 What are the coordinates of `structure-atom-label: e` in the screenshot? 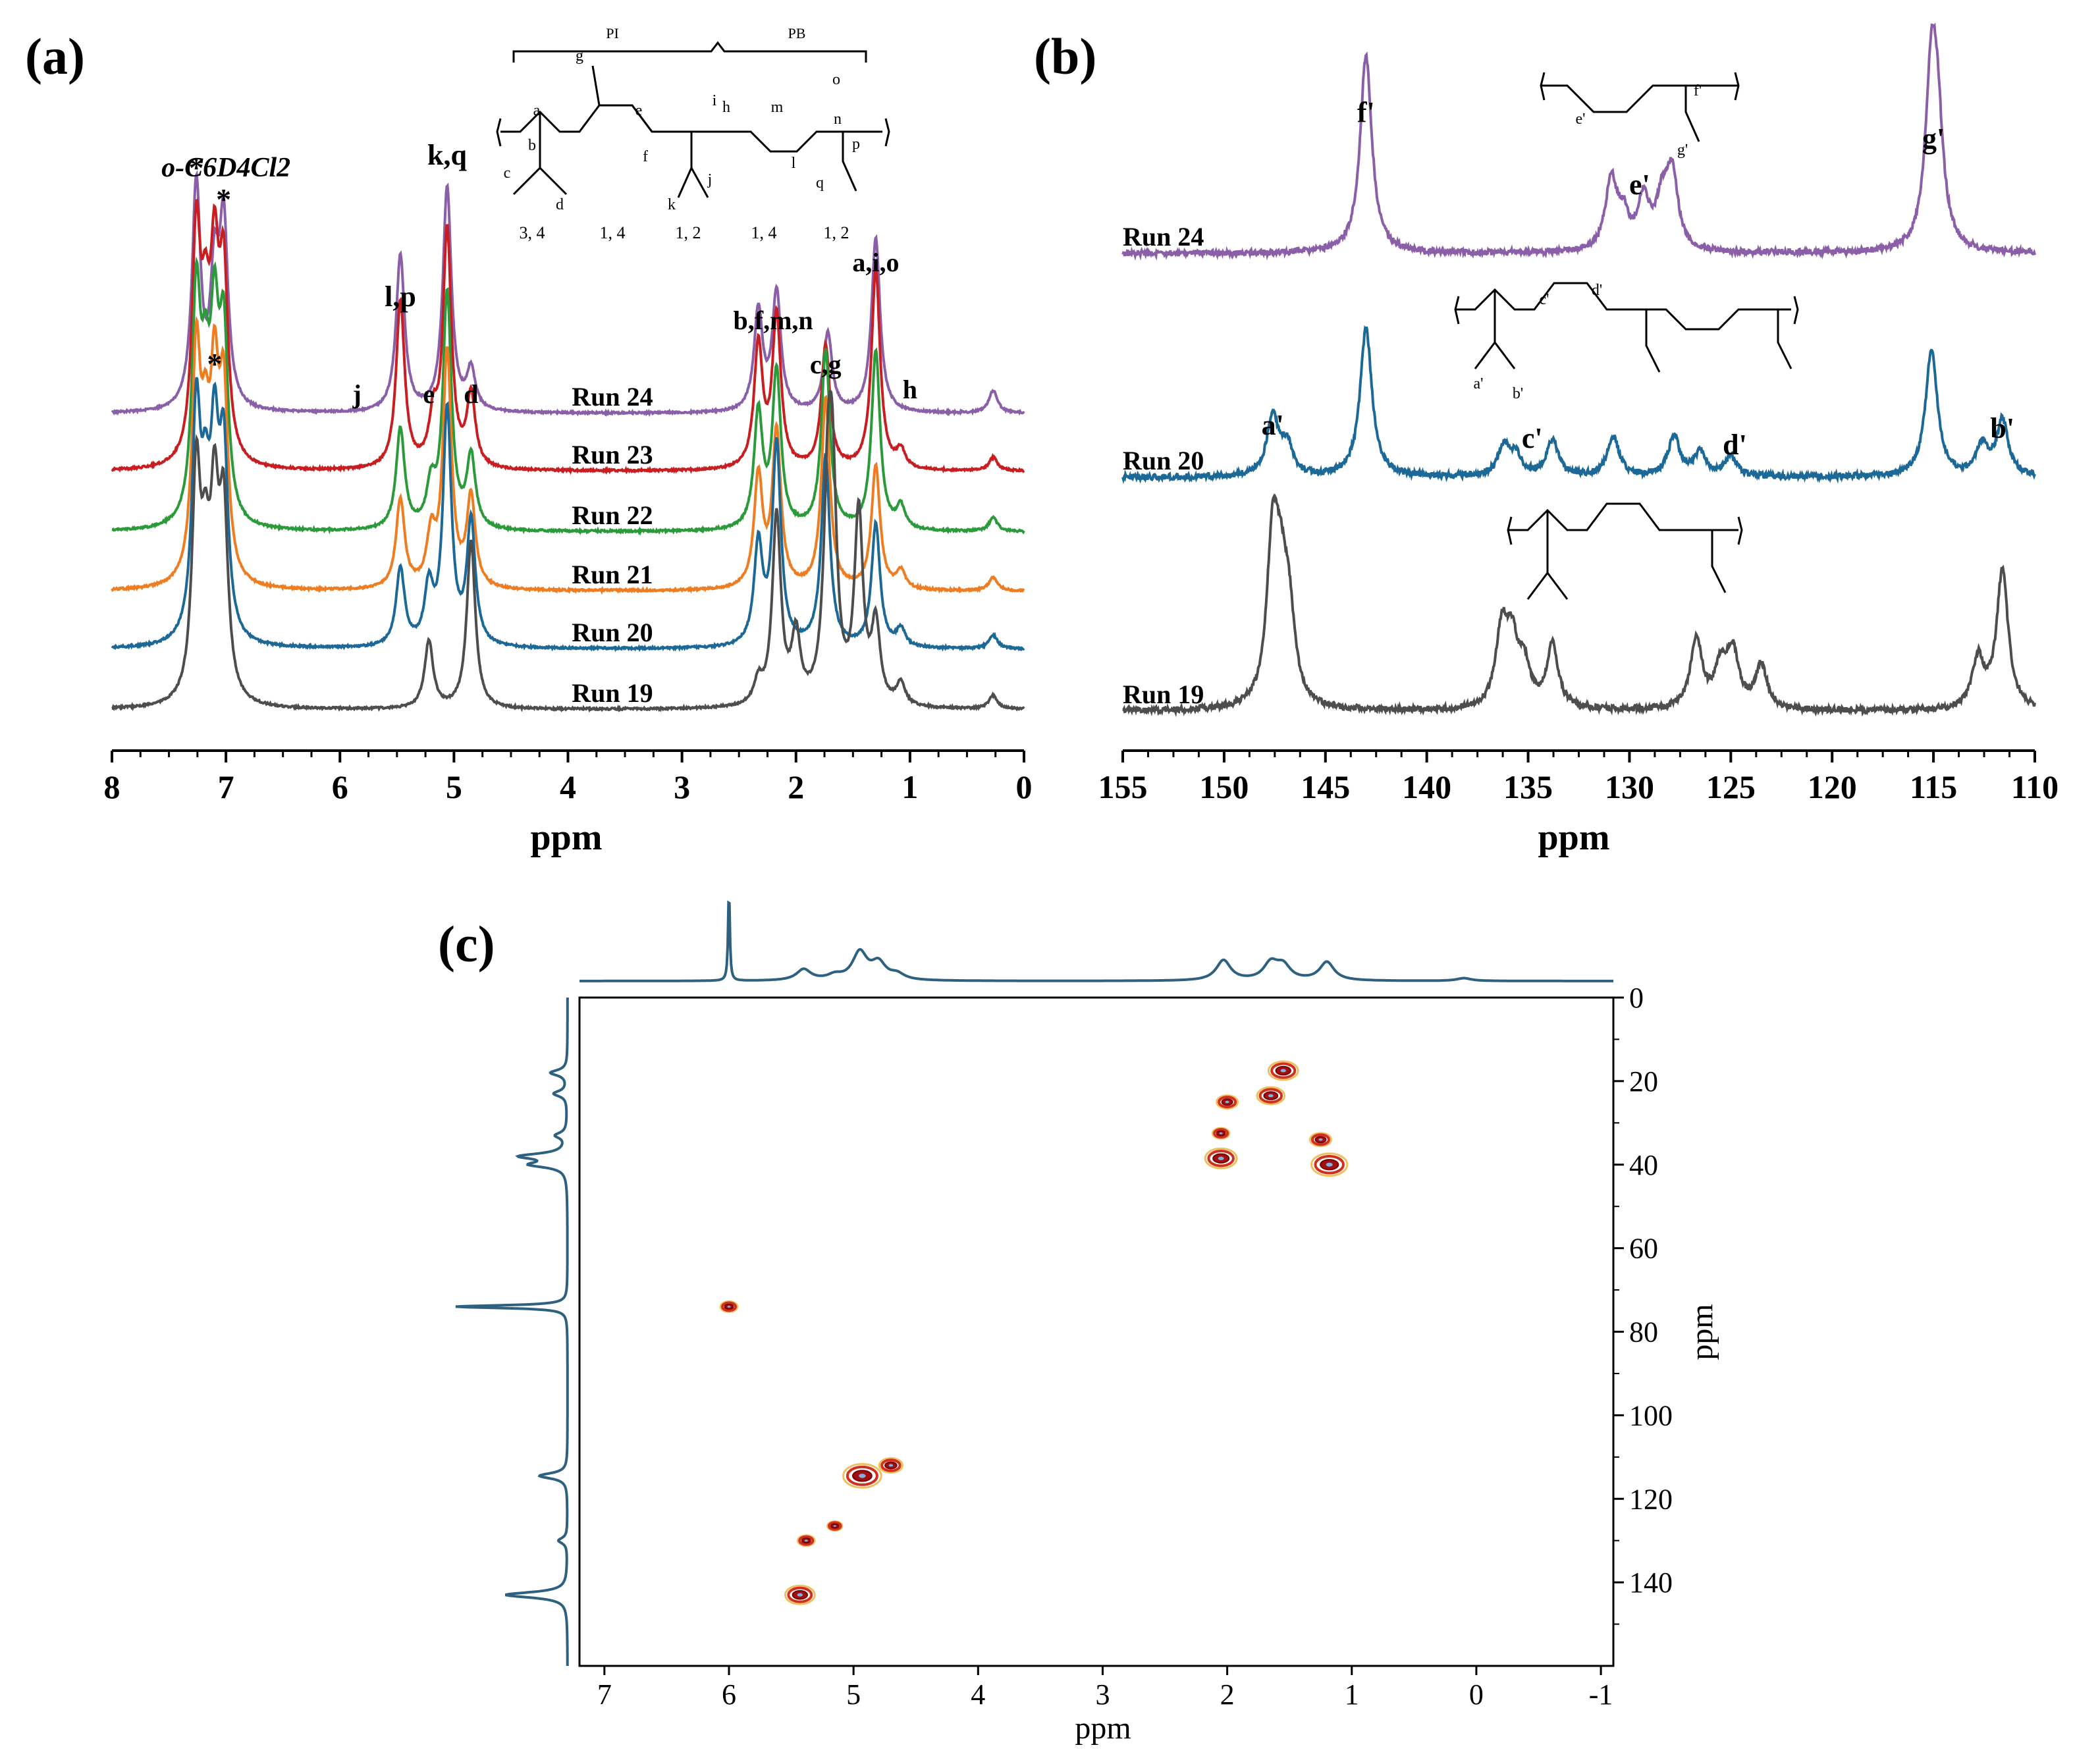 It's located at (639, 110).